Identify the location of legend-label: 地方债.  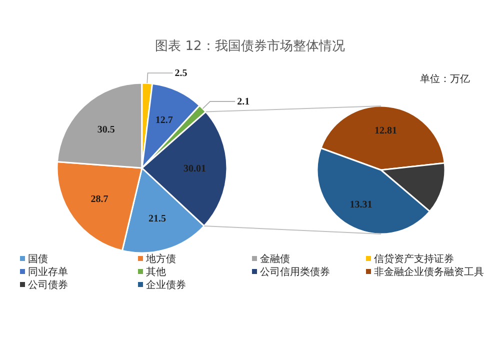
(160, 259).